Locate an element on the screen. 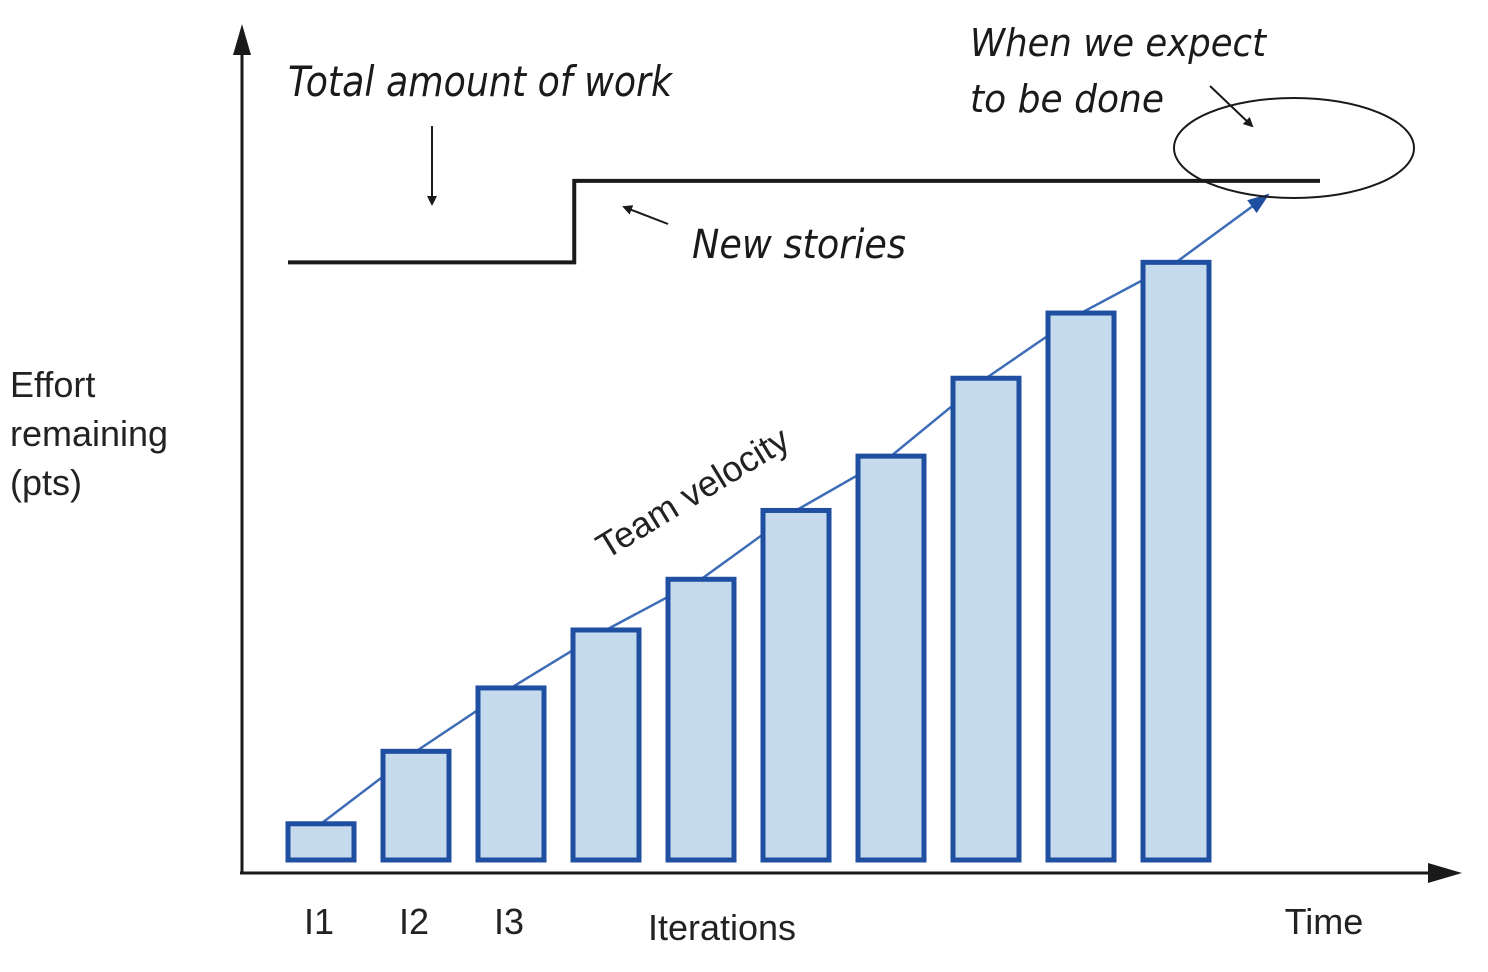 This screenshot has width=1488, height=972. x-tick-label-3: I3 is located at coordinates (509, 921).